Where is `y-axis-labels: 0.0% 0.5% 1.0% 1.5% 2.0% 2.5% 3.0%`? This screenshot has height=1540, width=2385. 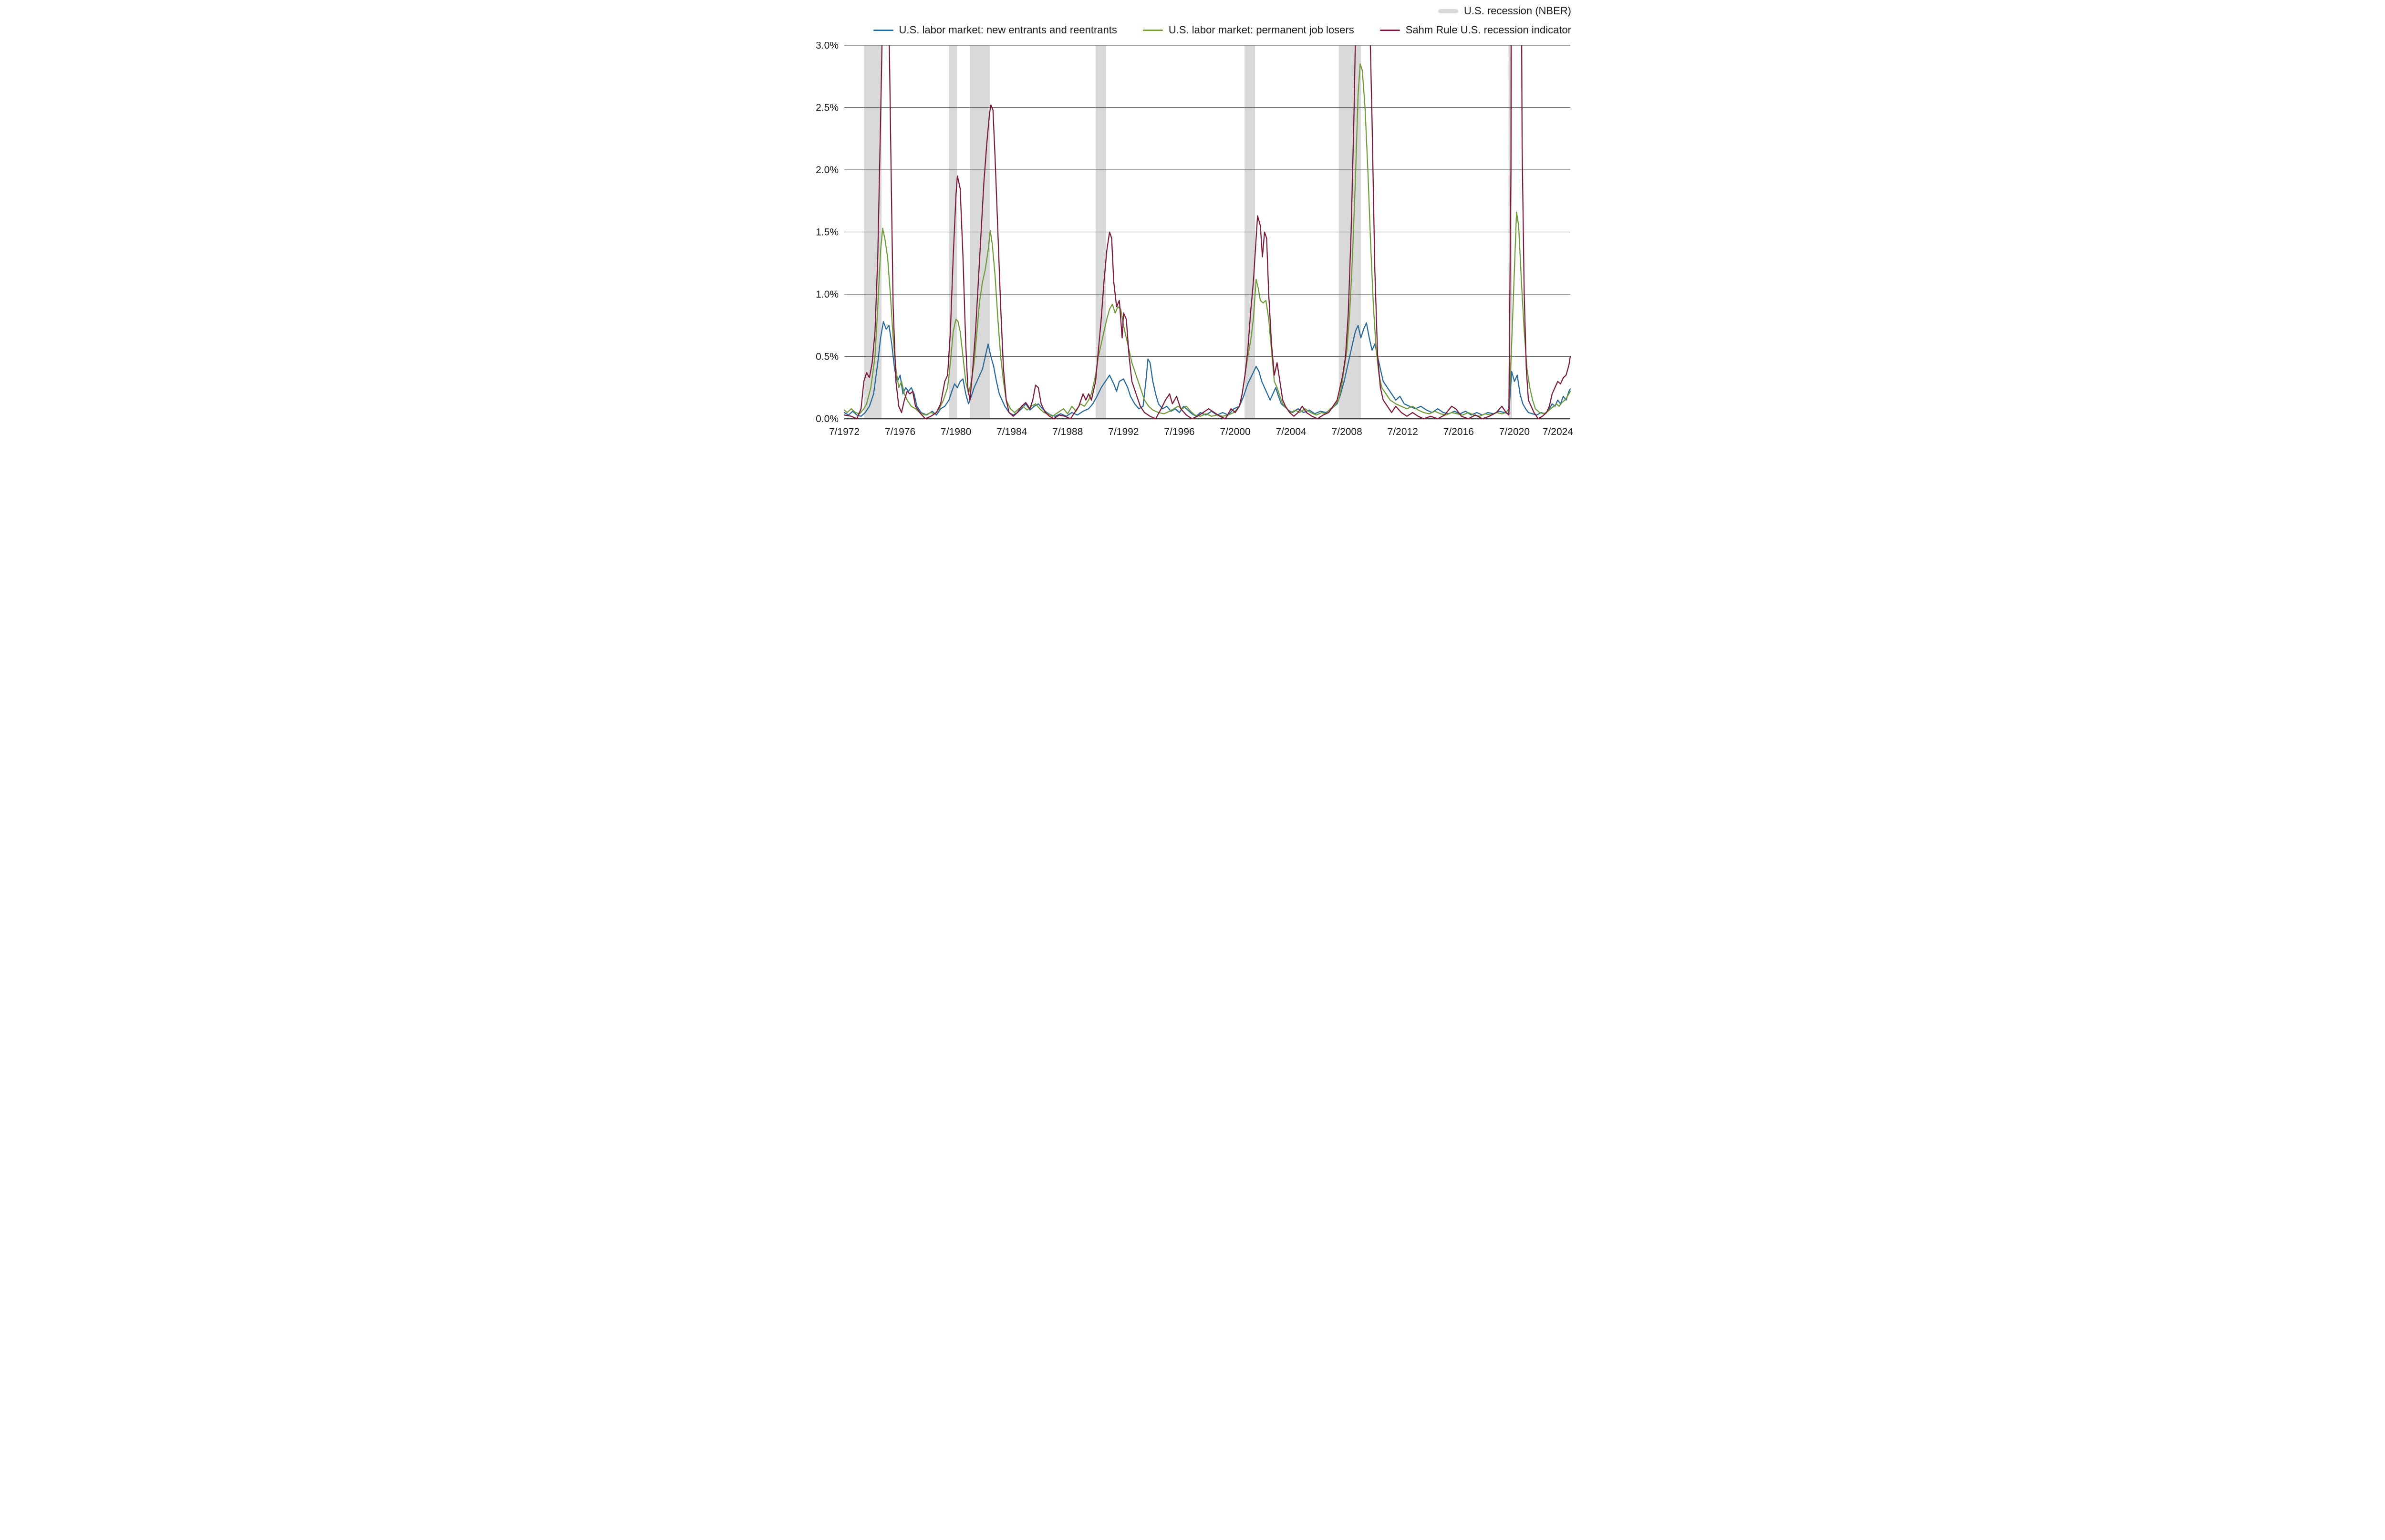 y-axis-labels: 0.0% 0.5% 1.0% 1.5% 2.0% 2.5% 3.0% is located at coordinates (827, 233).